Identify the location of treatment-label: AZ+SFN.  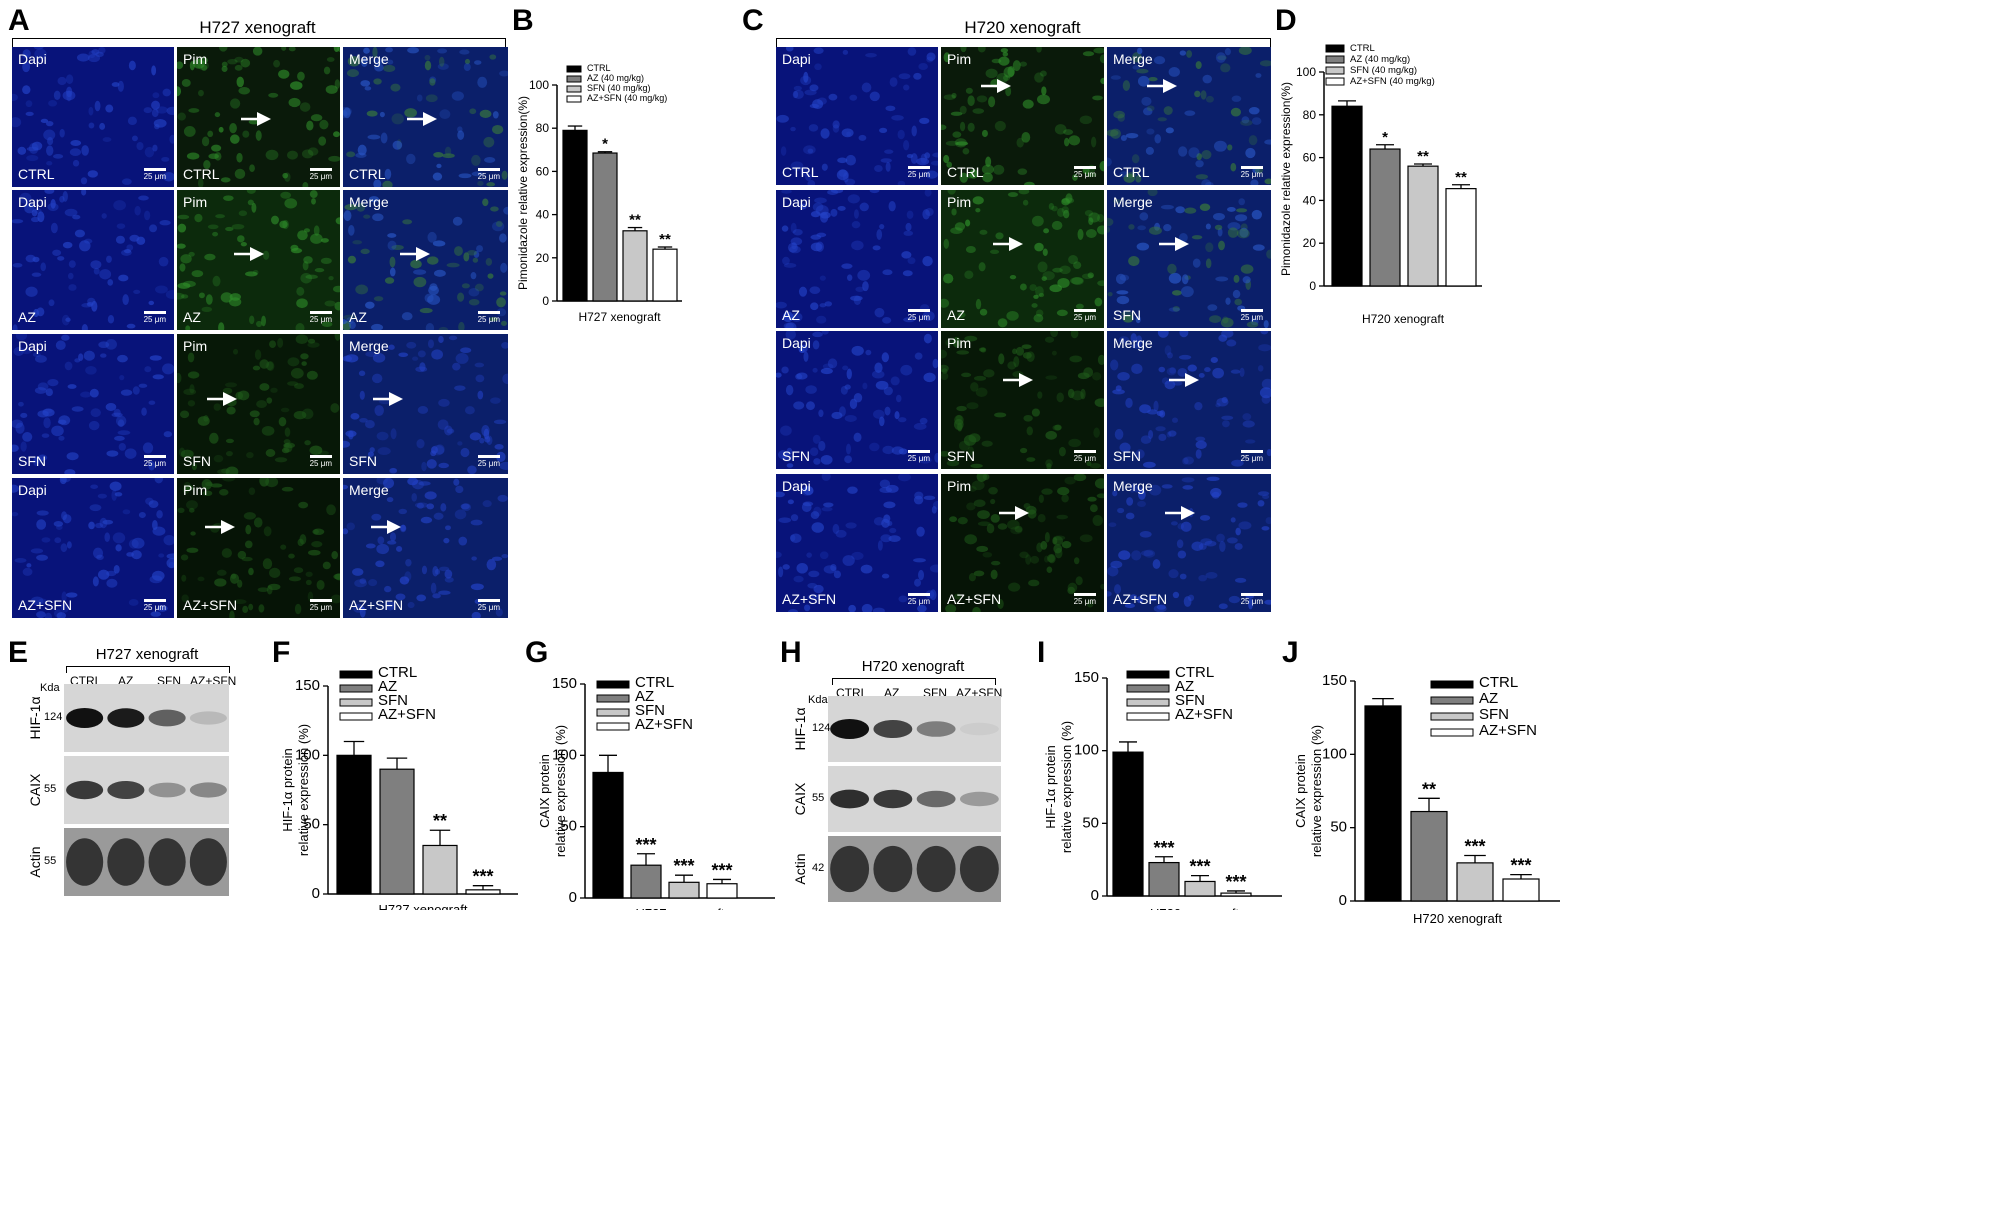
(809, 599).